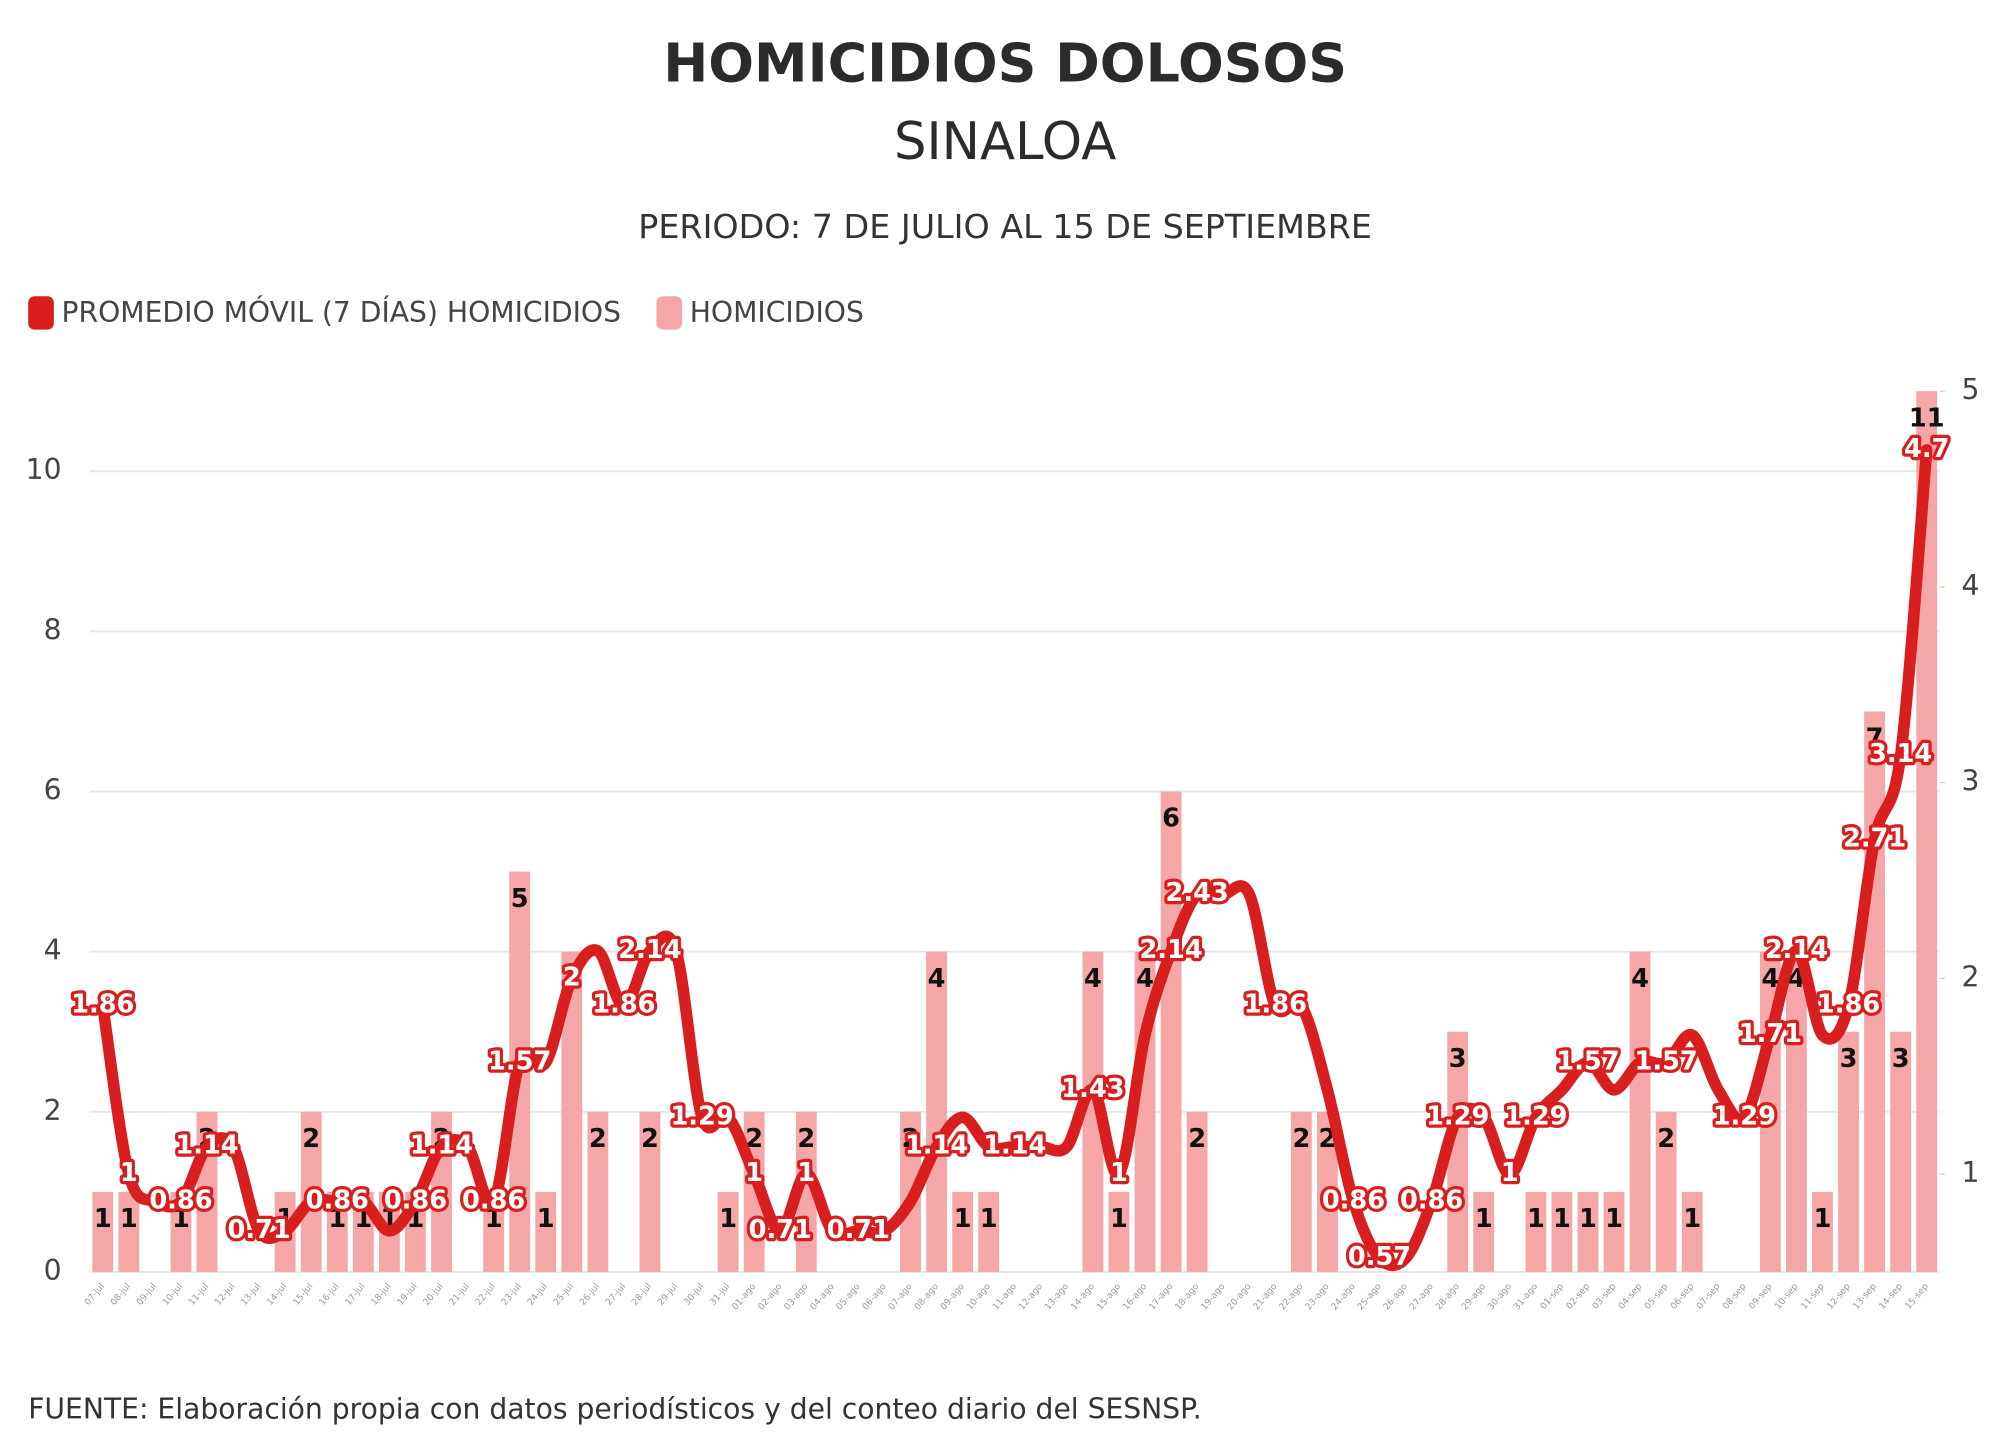 This screenshot has width=2000, height=1453. Describe the element at coordinates (1005, 142) in the screenshot. I see `chart-subtitle: SINALOA` at that location.